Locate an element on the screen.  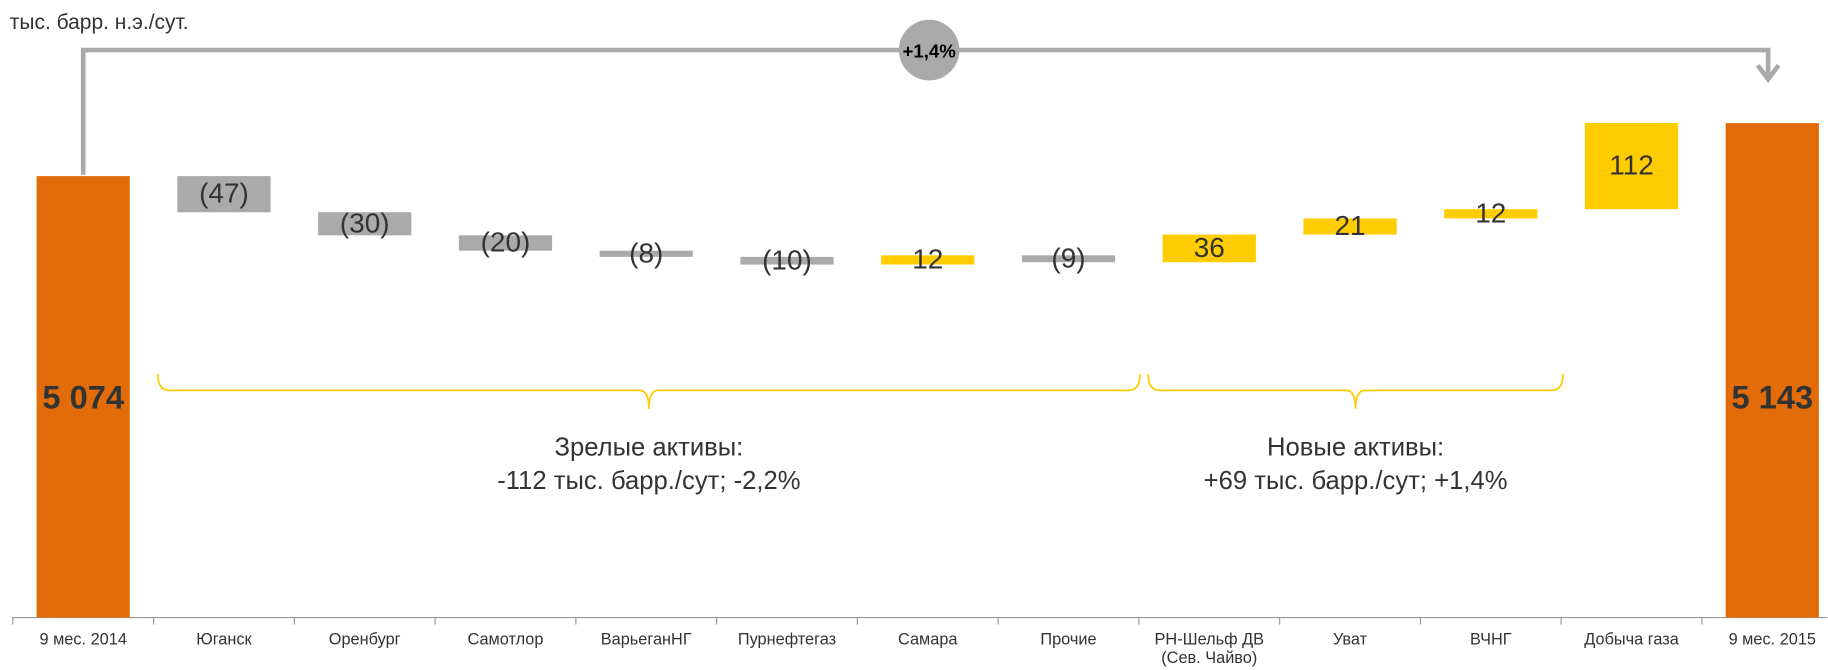
x-tick-label: Добыча газа is located at coordinates (1631, 638).